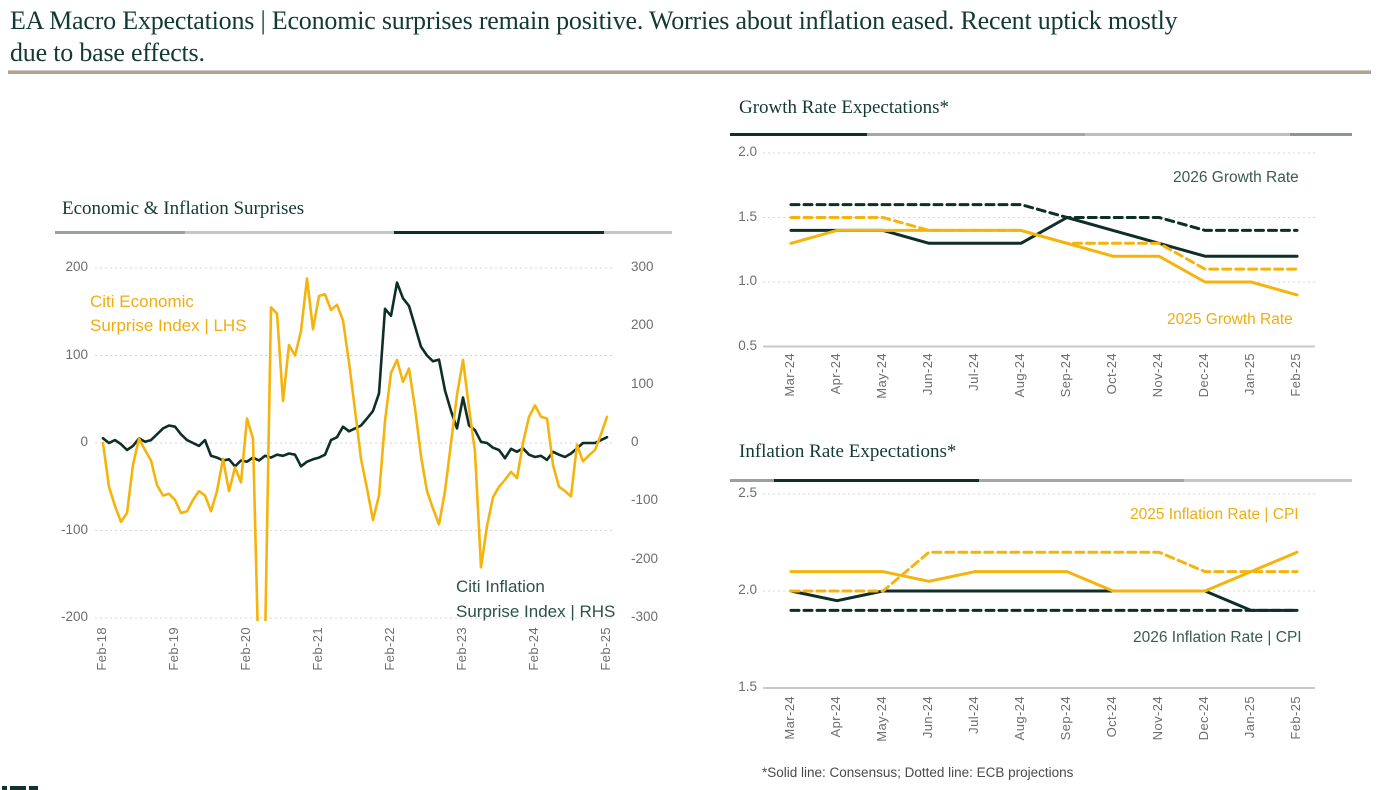 The width and height of the screenshot is (1377, 790). What do you see at coordinates (20, 788) in the screenshot?
I see `partial-logo` at bounding box center [20, 788].